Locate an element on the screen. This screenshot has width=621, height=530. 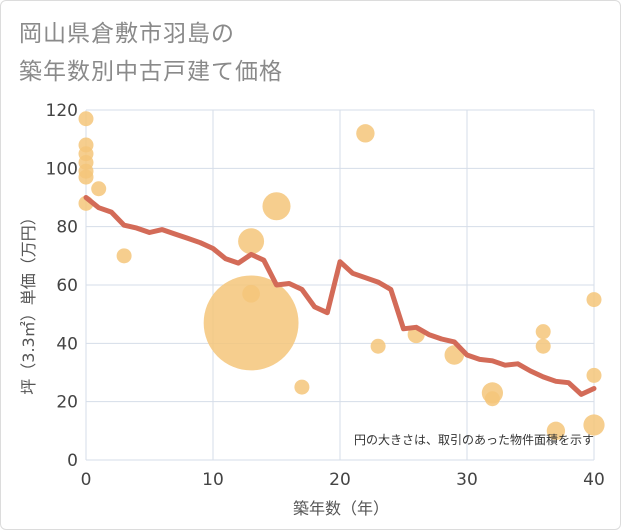
y-tick-label-1: 20 is located at coordinates (67, 403).